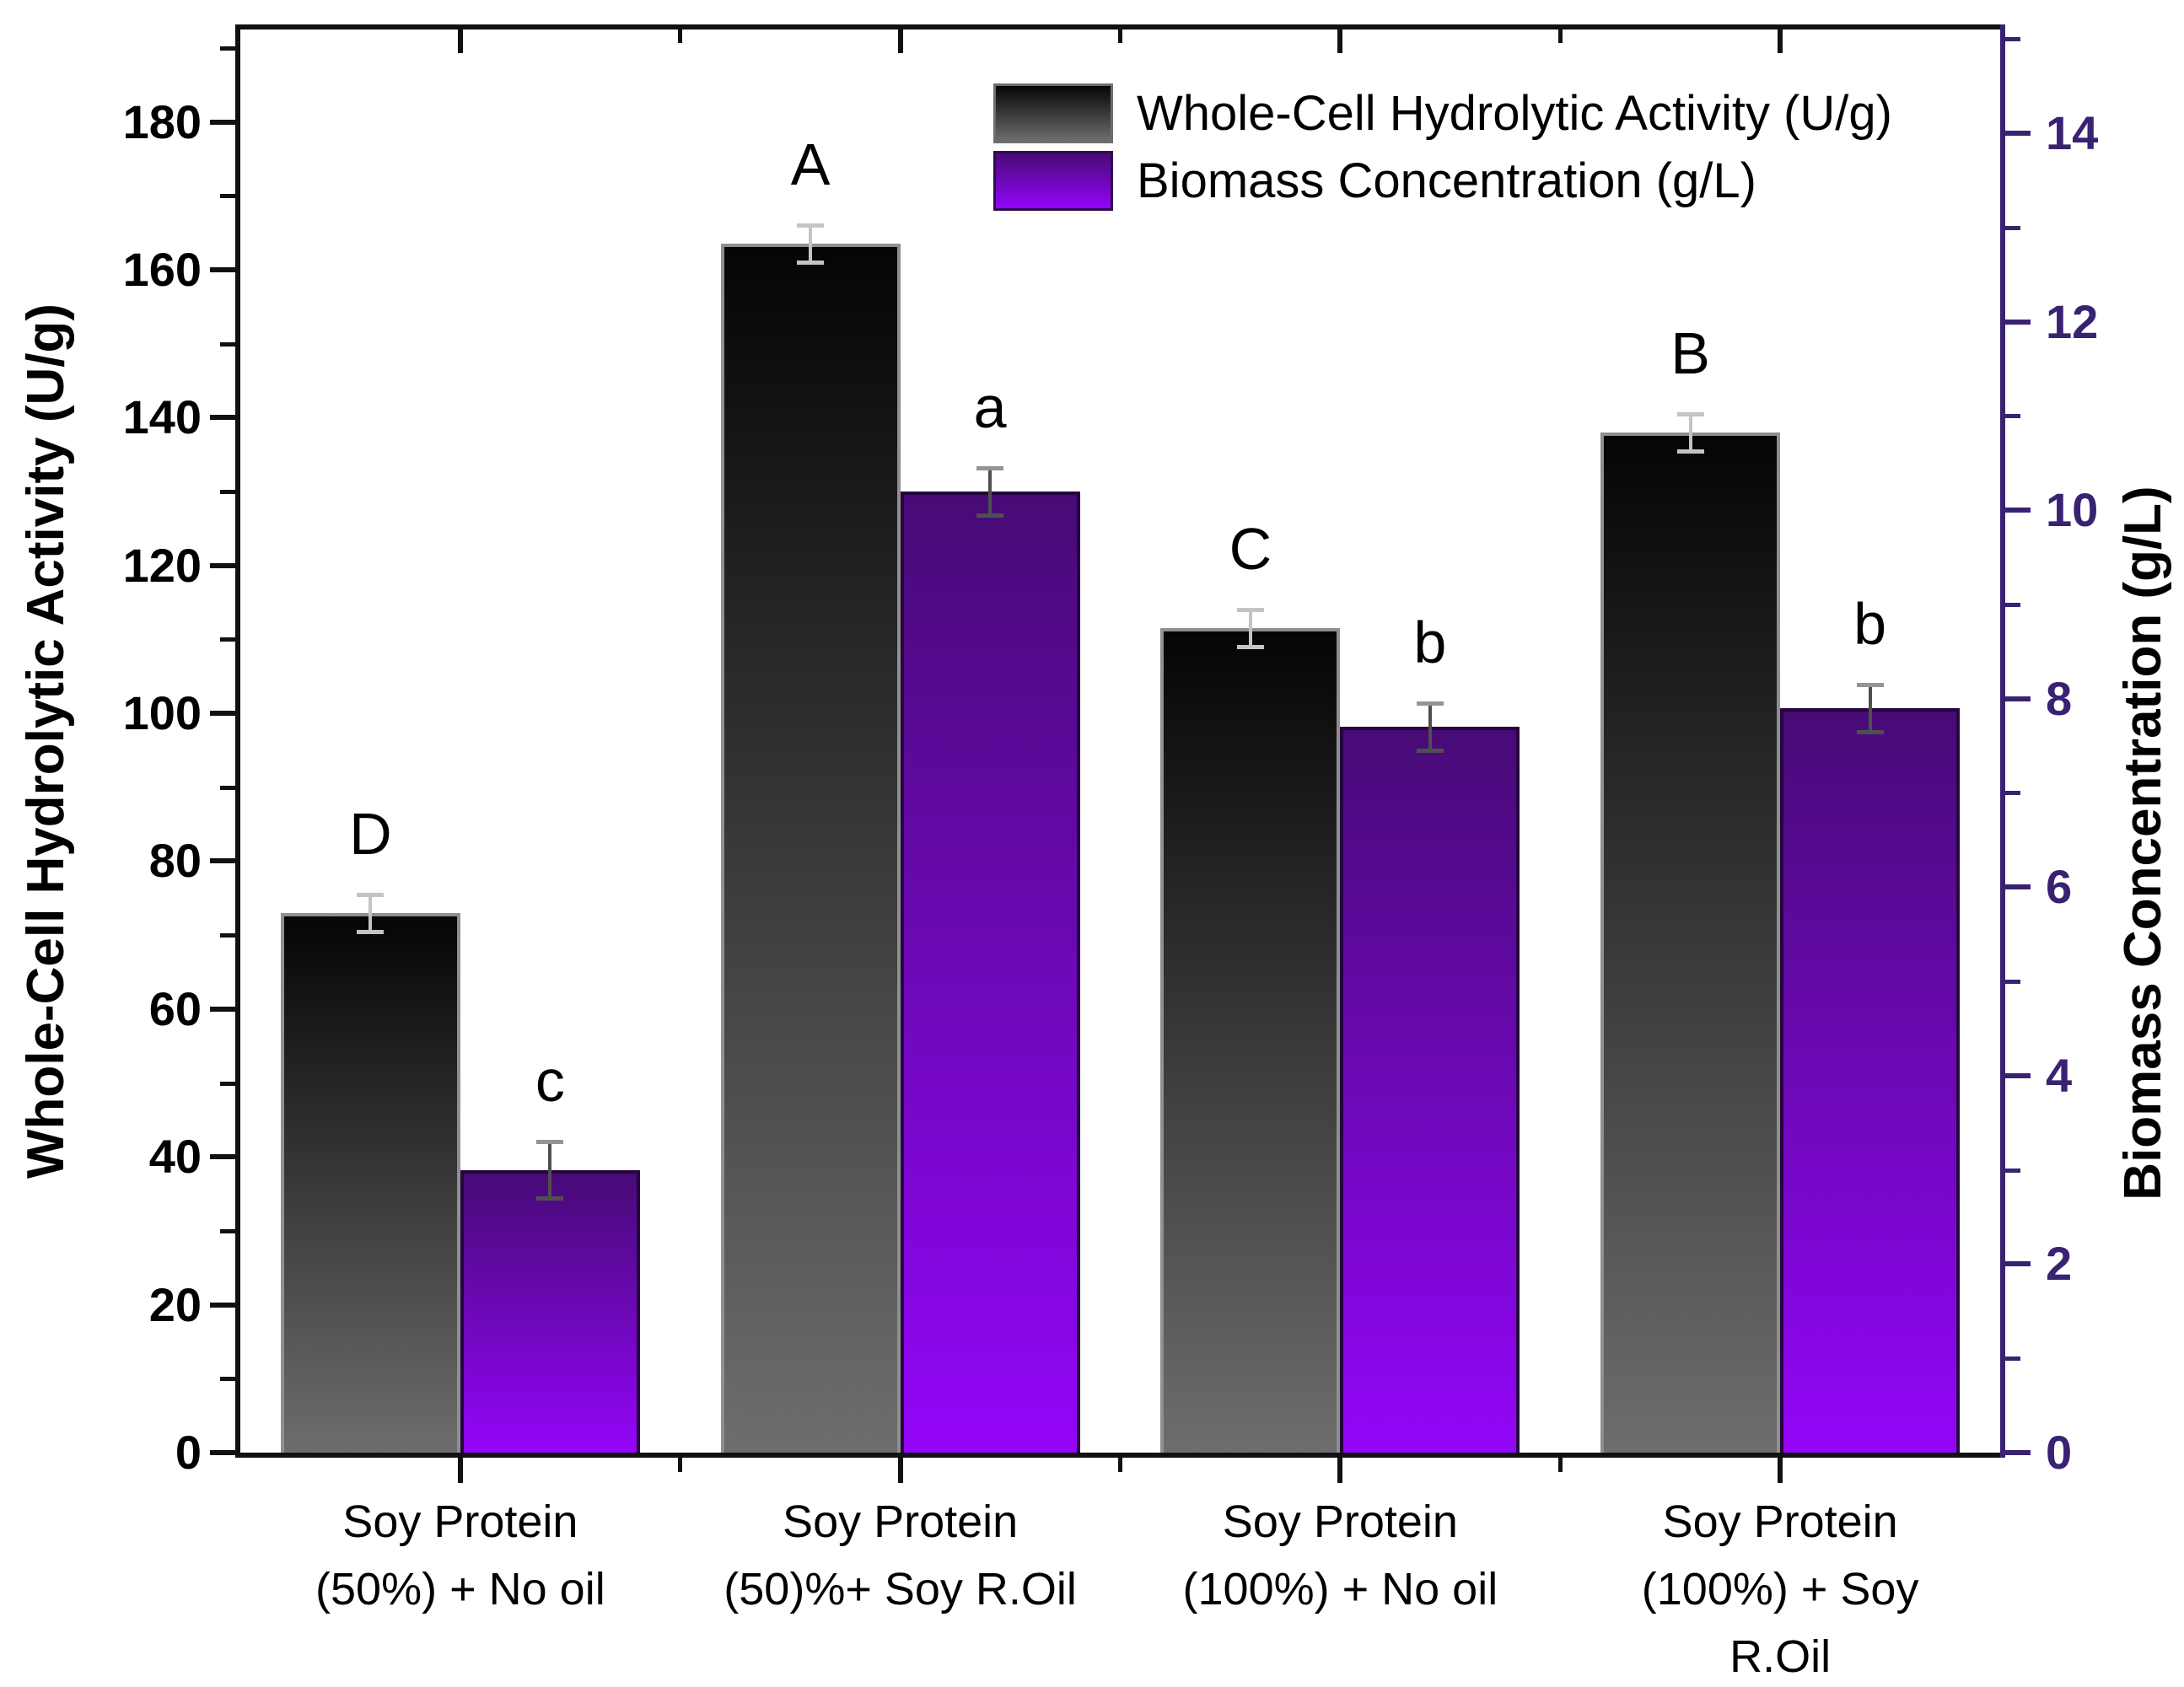  I want to click on right-axis-tick-label: 6, so click(2059, 887).